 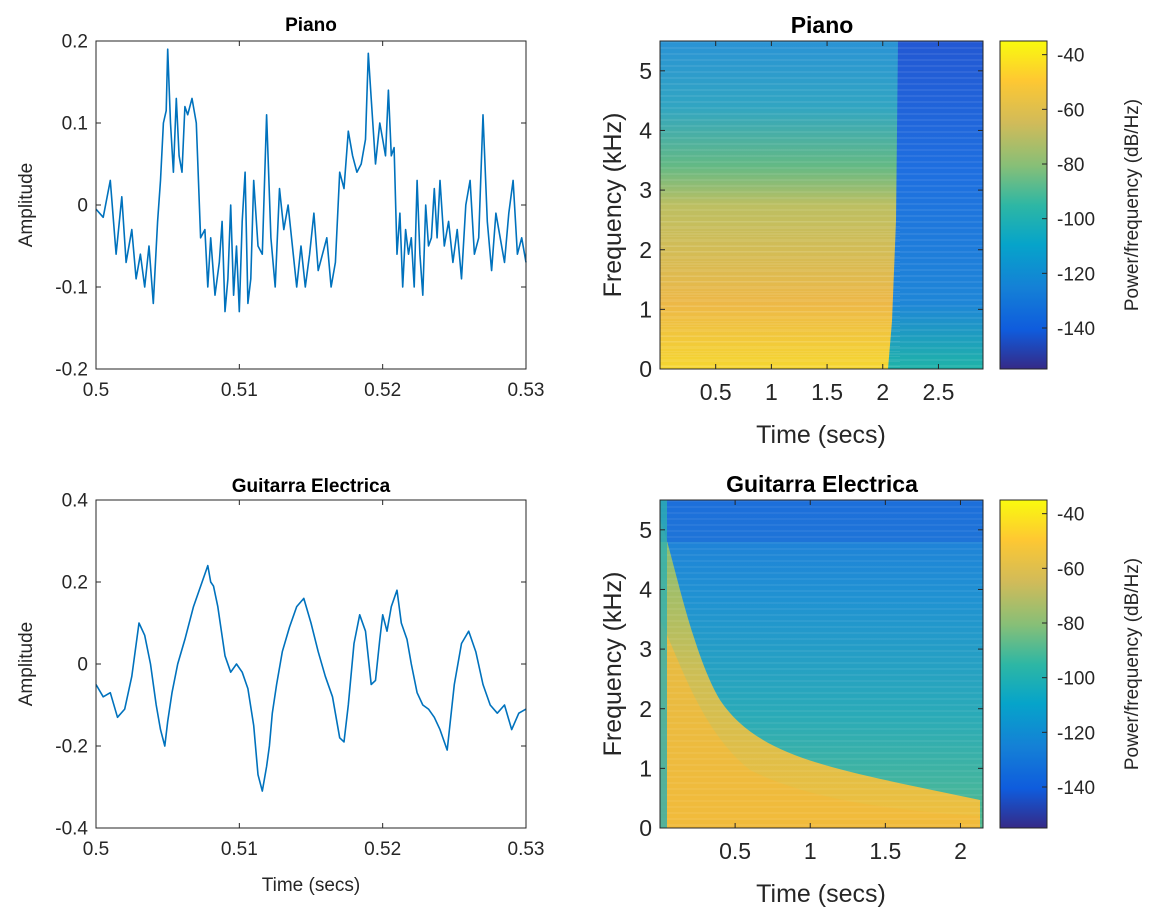 What do you see at coordinates (71, 288) in the screenshot?
I see `y-tick-label: -0.1` at bounding box center [71, 288].